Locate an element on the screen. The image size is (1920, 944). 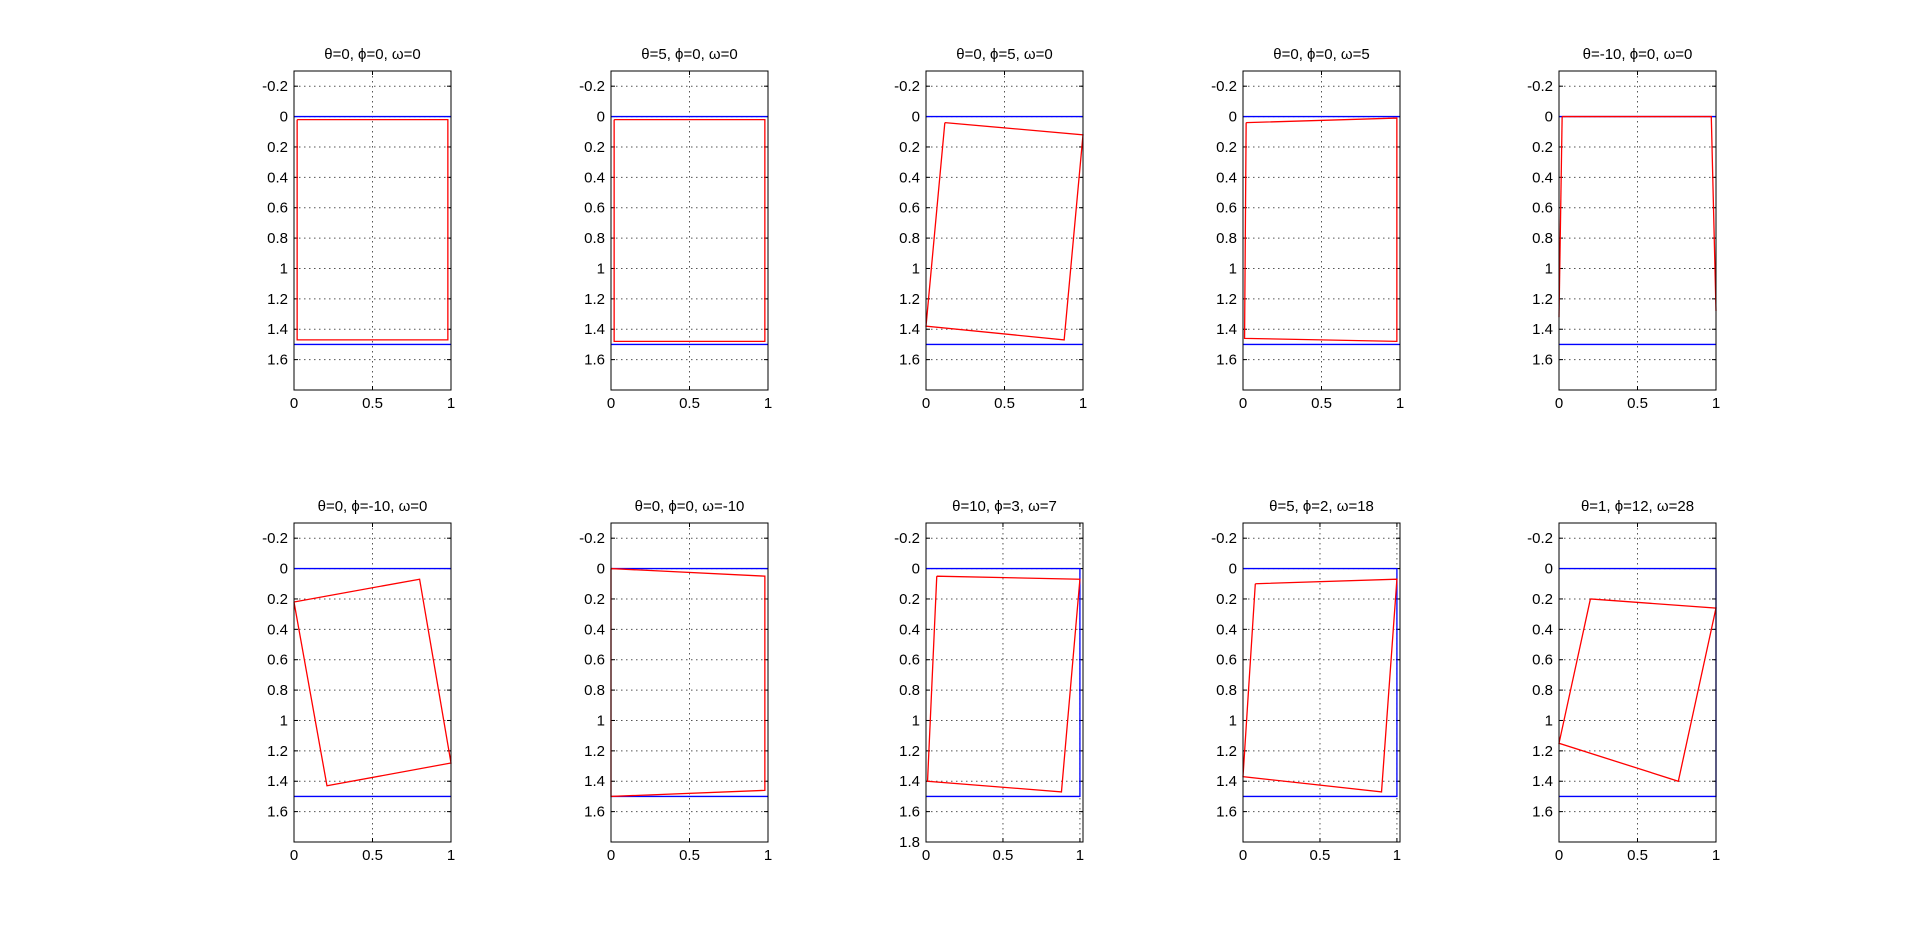
subplot-title: θ=-10, ϕ=0, ω=0 is located at coordinates (1638, 54).